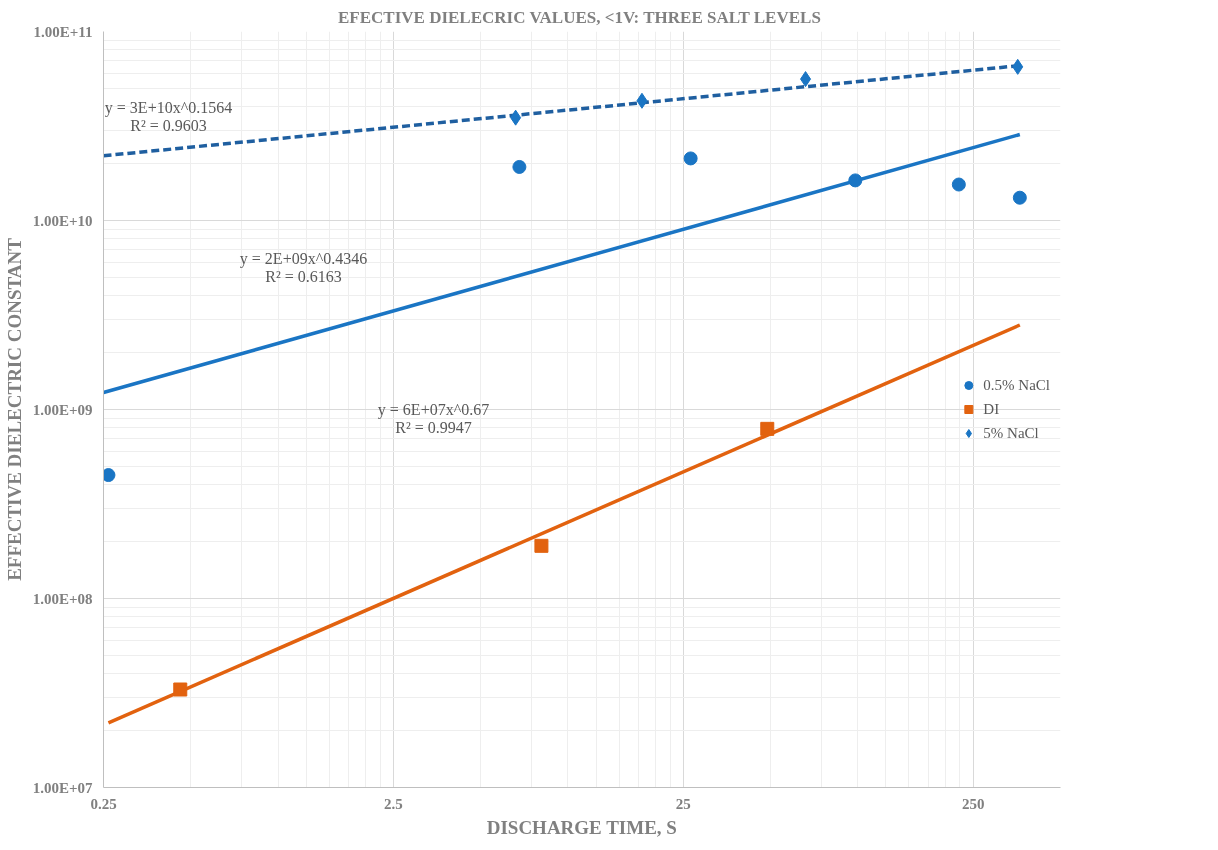 The width and height of the screenshot is (1218, 850). What do you see at coordinates (103, 803) in the screenshot?
I see `x-tick-label: 0.25` at bounding box center [103, 803].